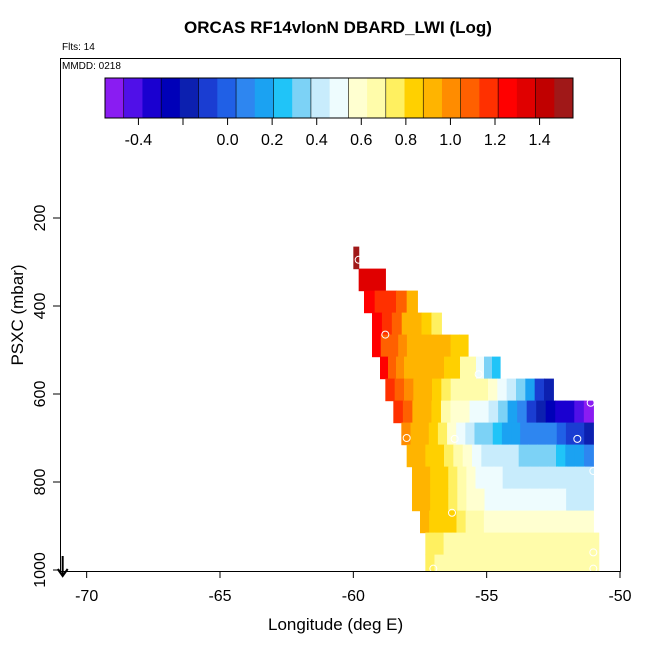 The height and width of the screenshot is (650, 650). Describe the element at coordinates (40, 306) in the screenshot. I see `y-tick-label: 400` at that location.